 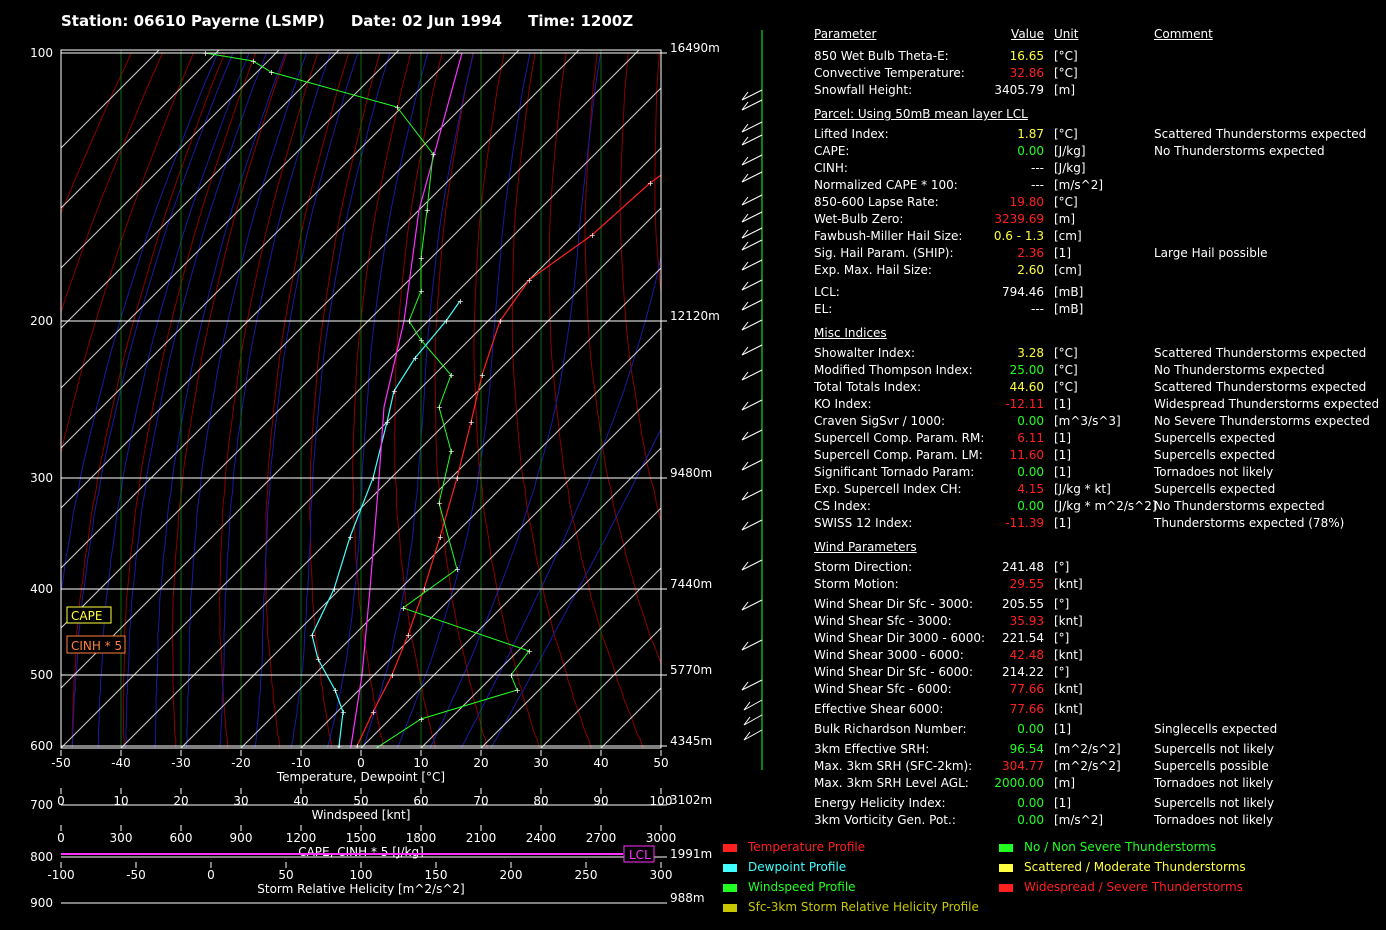 What do you see at coordinates (586, 875) in the screenshot?
I see `axis-tick-label: 250` at bounding box center [586, 875].